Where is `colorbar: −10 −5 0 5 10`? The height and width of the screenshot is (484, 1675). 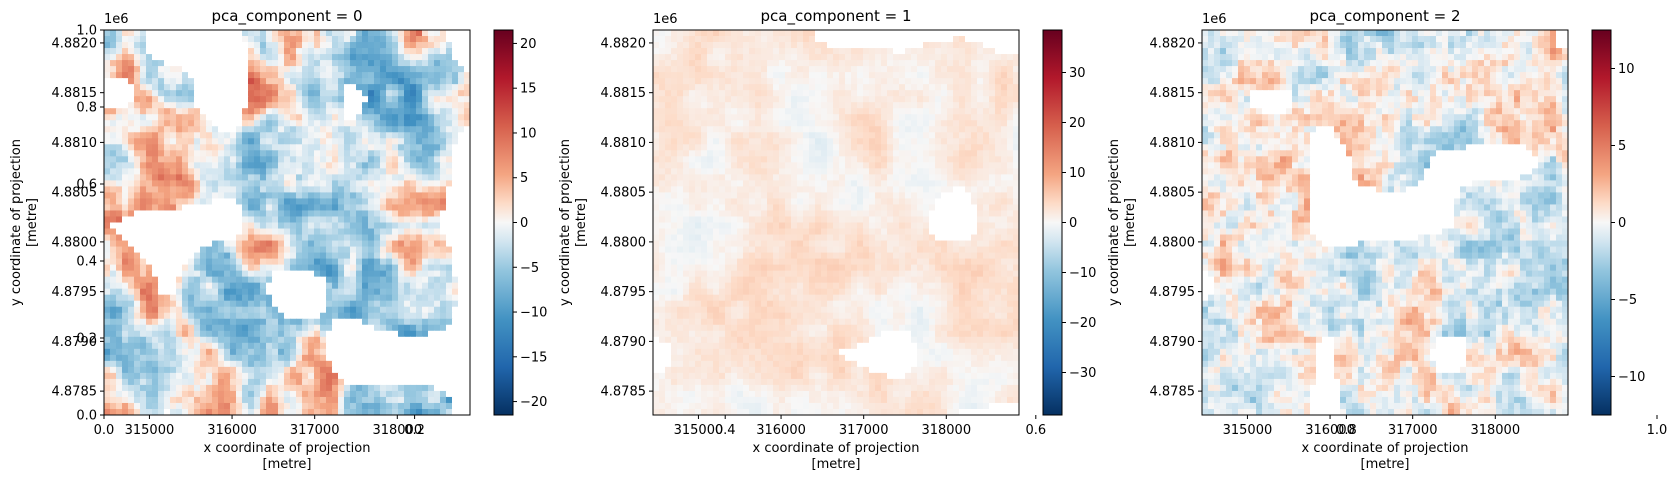
colorbar: −10 −5 0 5 10 is located at coordinates (1618, 222).